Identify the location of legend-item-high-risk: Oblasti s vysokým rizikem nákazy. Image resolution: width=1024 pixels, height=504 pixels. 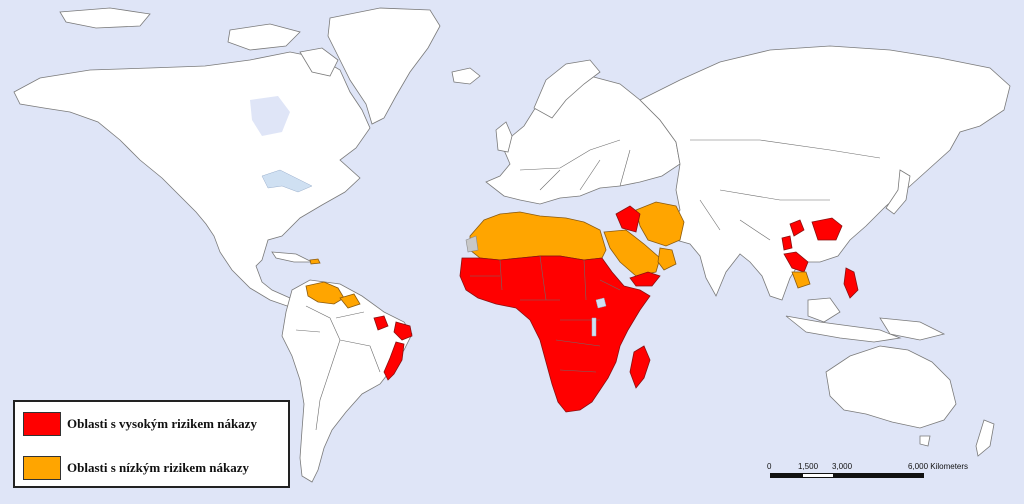
(140, 424).